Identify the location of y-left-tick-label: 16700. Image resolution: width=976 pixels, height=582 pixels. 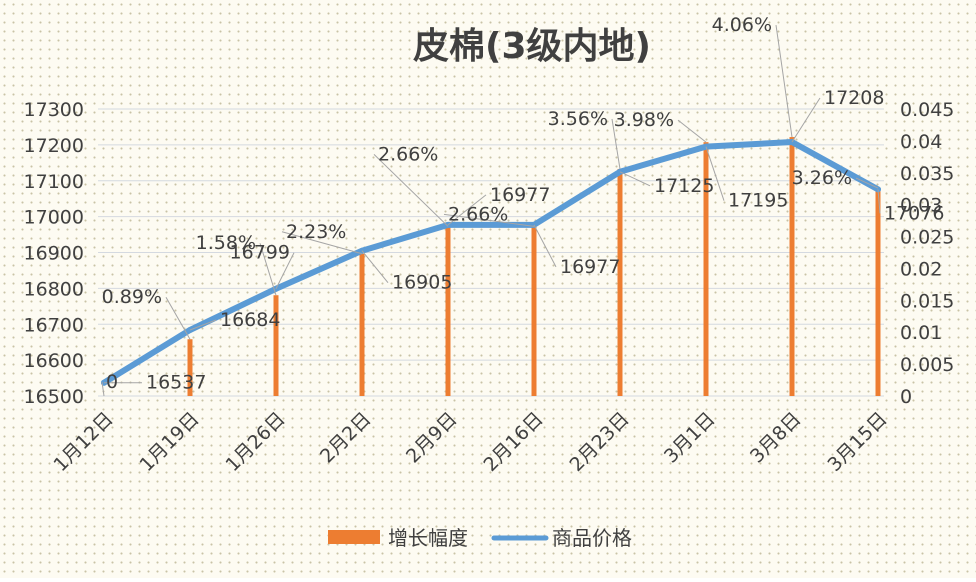
(54, 325).